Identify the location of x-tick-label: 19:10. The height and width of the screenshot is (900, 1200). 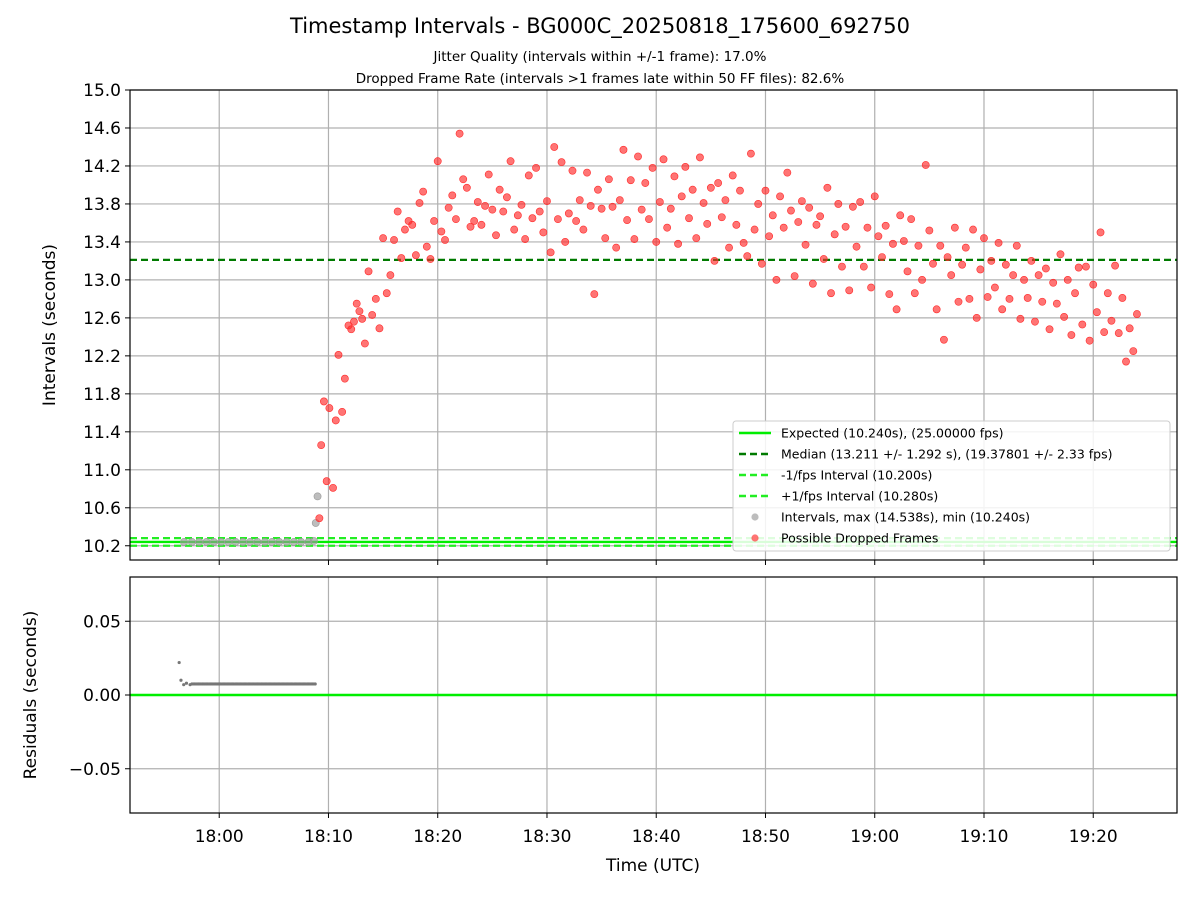
(983, 837).